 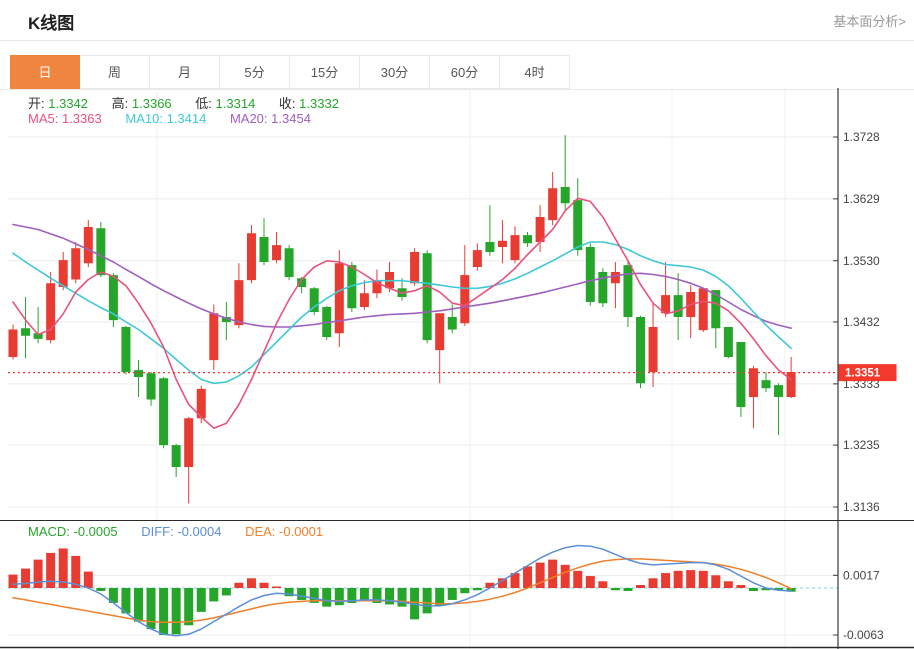 What do you see at coordinates (465, 72) in the screenshot?
I see `tab-60分: 60分` at bounding box center [465, 72].